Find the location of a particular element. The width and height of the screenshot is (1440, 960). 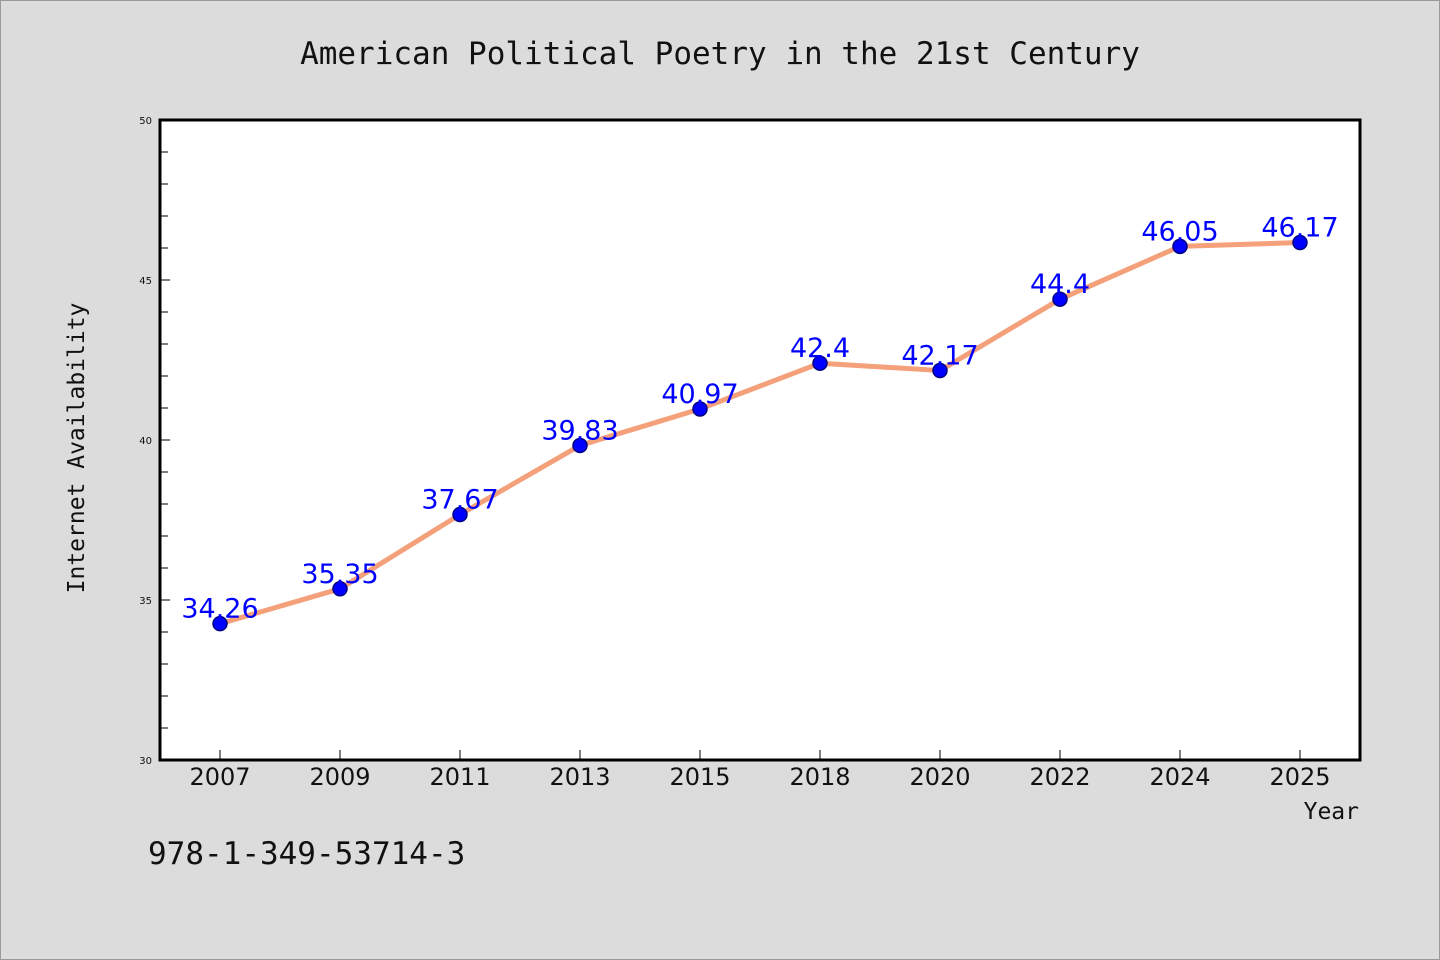

x-tick-label: 2018 is located at coordinates (819, 777).